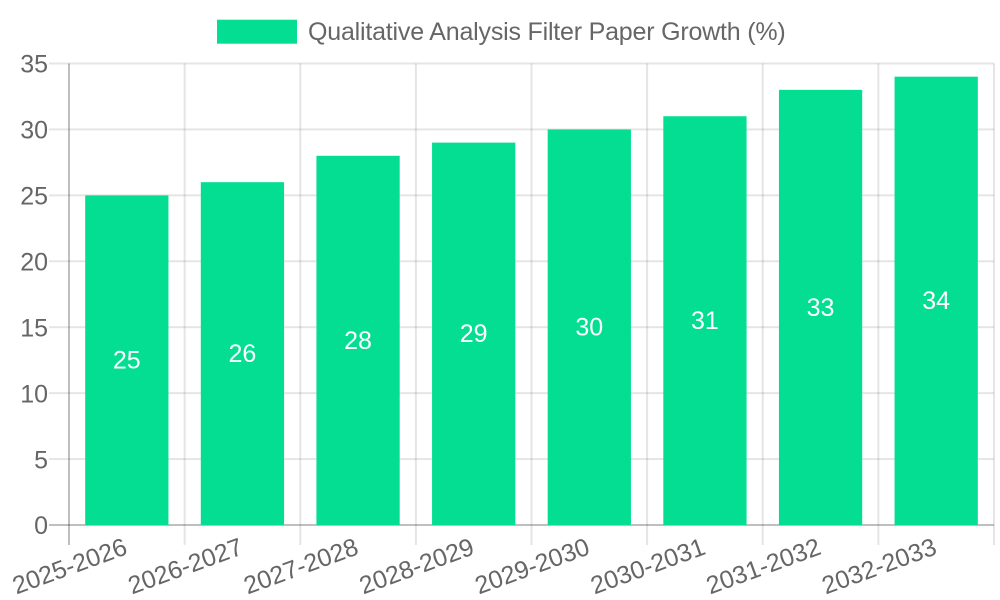 This screenshot has height=600, width=1000. What do you see at coordinates (705, 321) in the screenshot?
I see `svg-text: 31` at bounding box center [705, 321].